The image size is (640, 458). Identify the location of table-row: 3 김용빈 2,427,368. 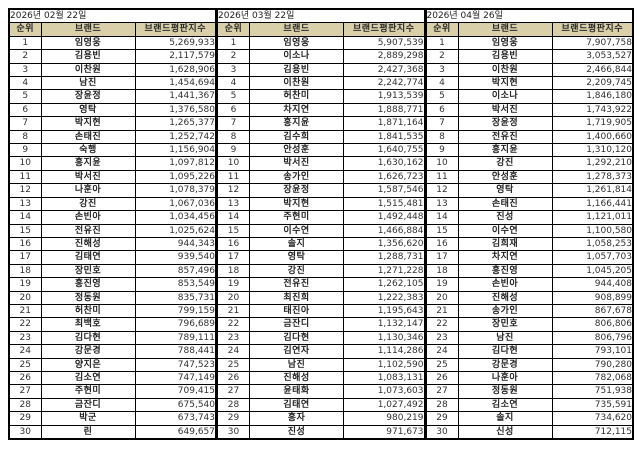
(321, 70).